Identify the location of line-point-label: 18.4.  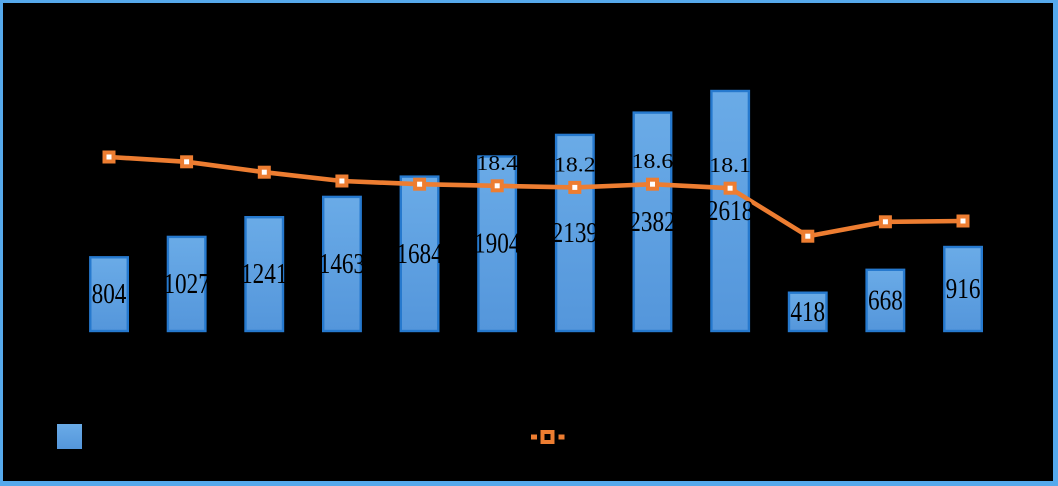
(497, 163).